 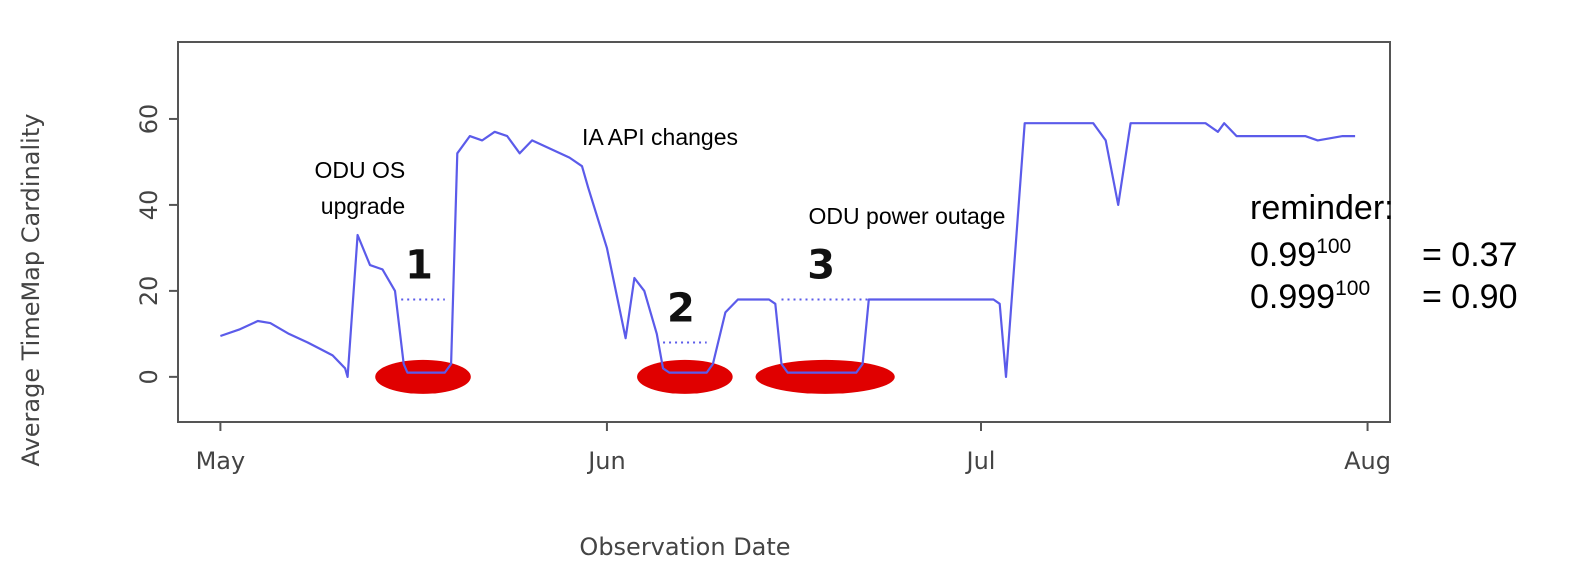 What do you see at coordinates (419, 265) in the screenshot?
I see `annotation-number: 1` at bounding box center [419, 265].